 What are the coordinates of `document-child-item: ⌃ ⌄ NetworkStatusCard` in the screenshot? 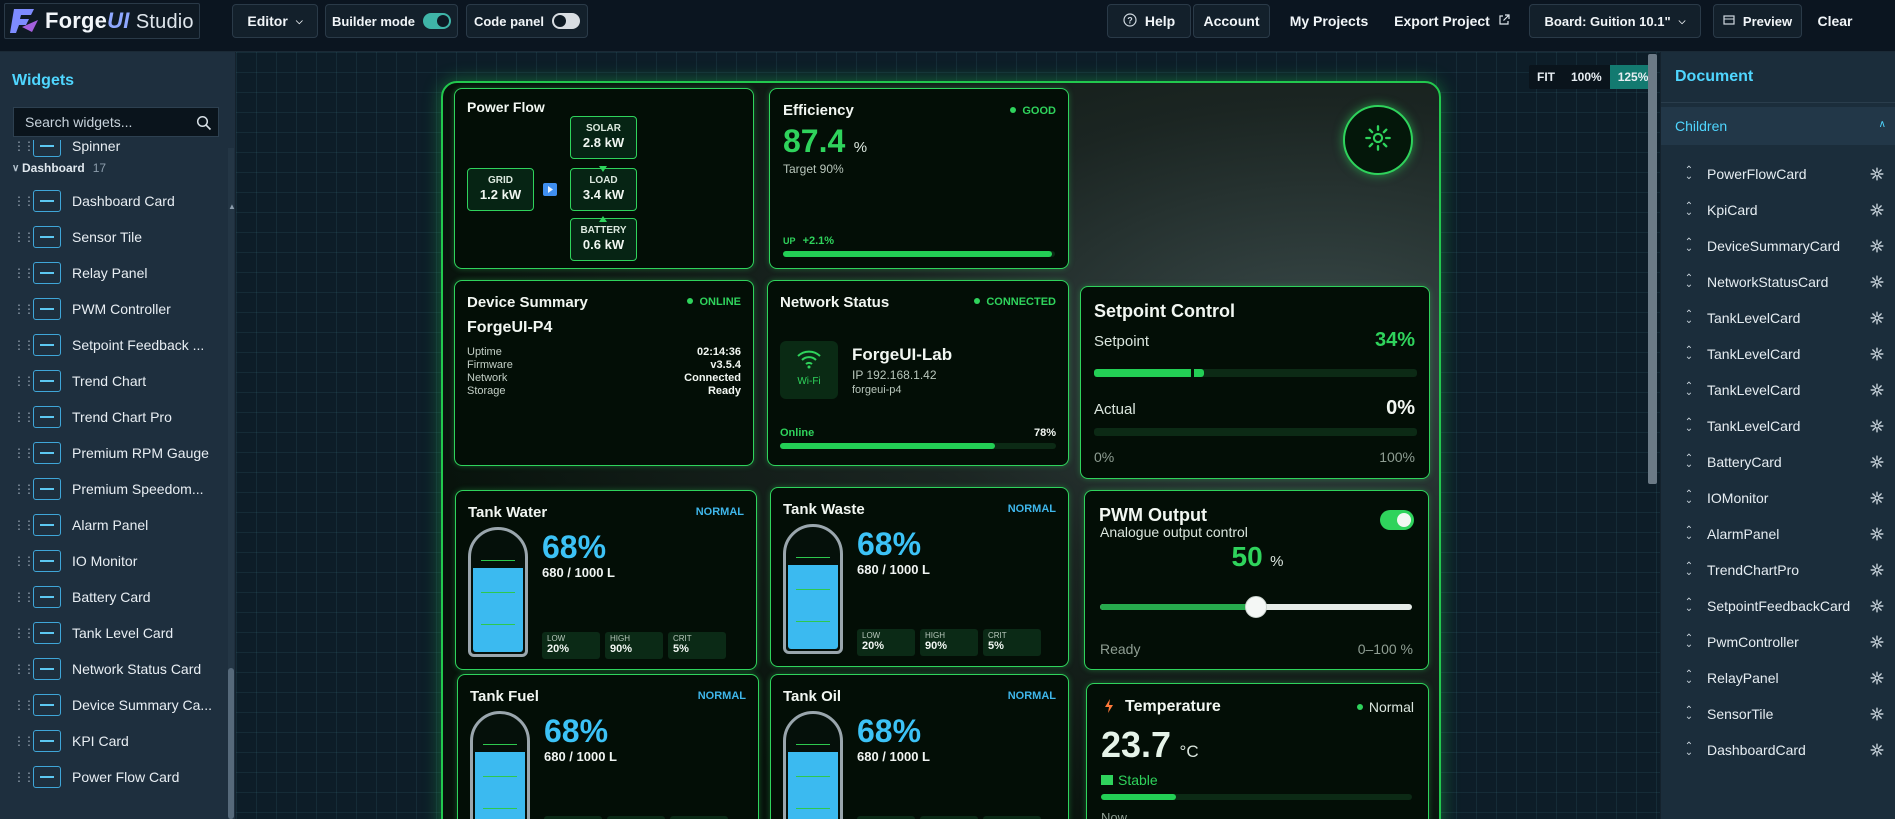 It's located at (1778, 282).